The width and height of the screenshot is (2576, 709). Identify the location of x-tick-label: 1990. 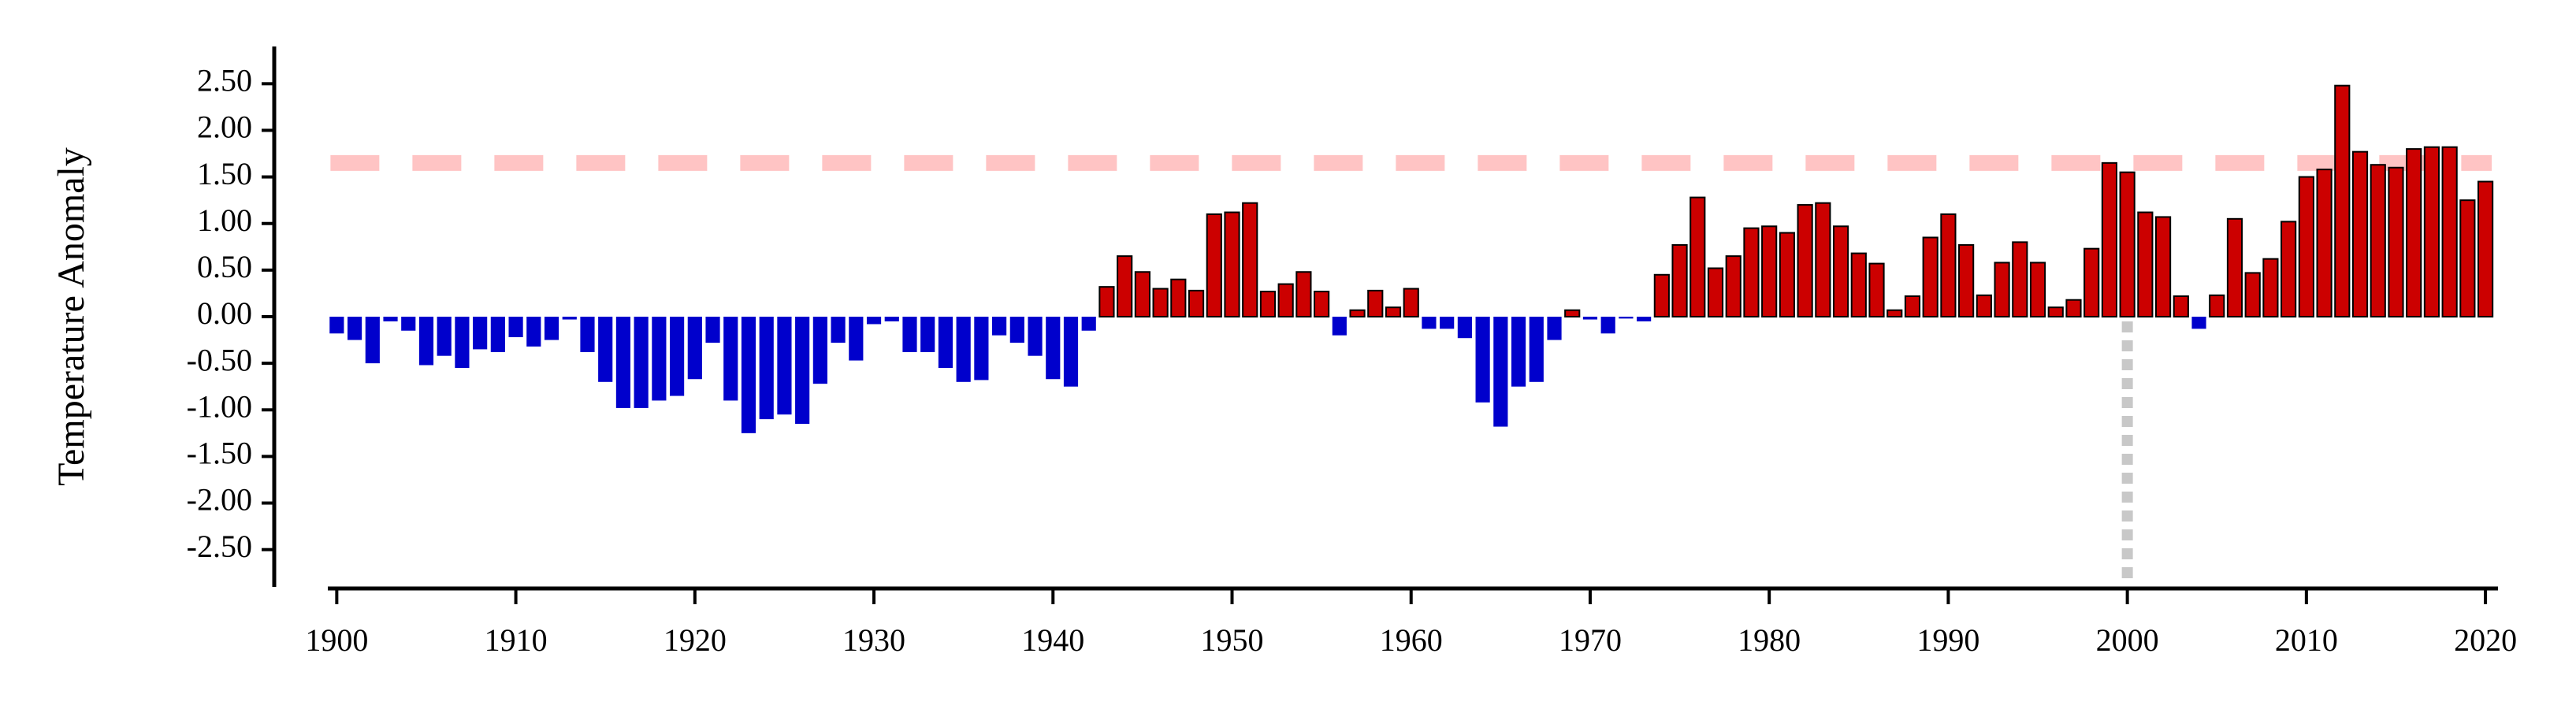
(1947, 640).